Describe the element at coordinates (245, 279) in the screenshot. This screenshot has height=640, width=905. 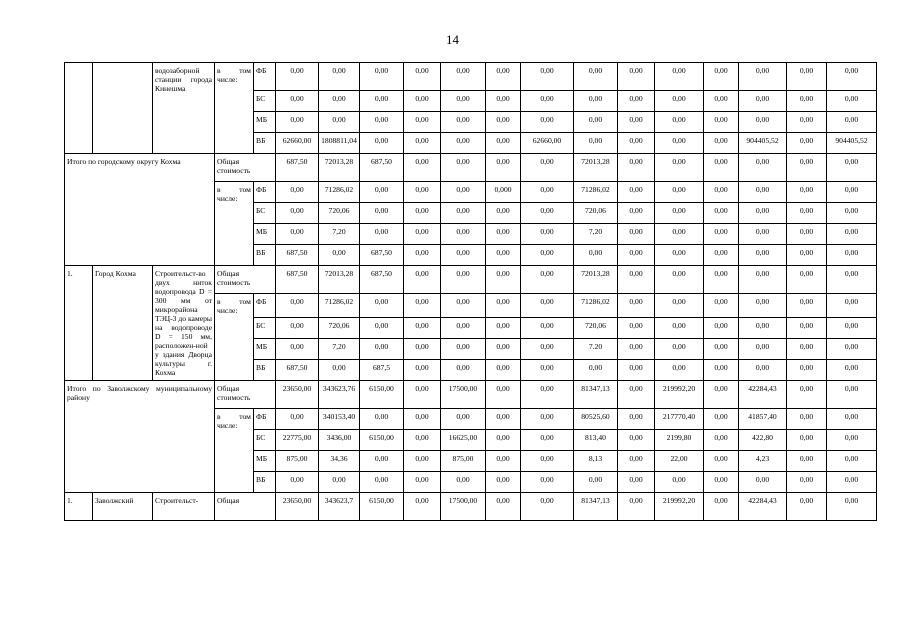
I see `total-cost-label: Общая стоимость` at that location.